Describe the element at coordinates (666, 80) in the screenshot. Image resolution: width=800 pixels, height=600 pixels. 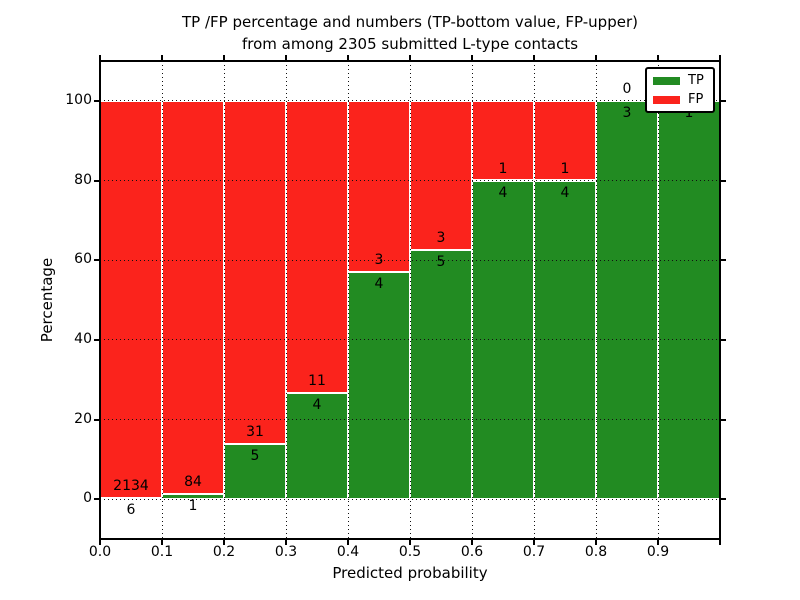
I see `legend-swatch-tp` at that location.